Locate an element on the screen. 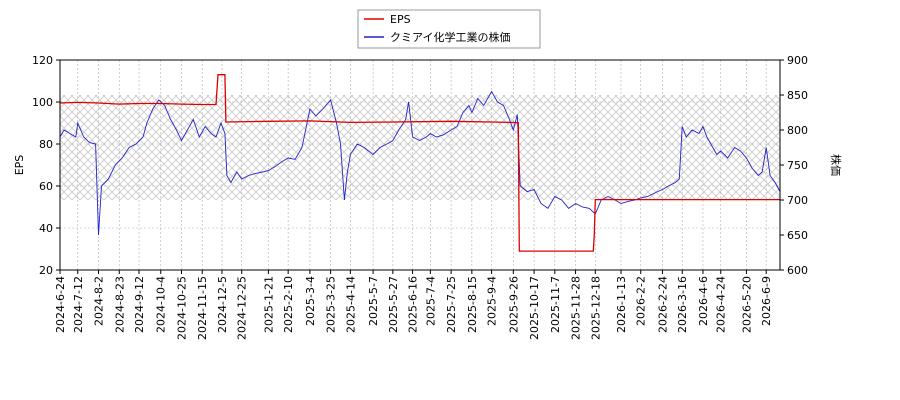 Image resolution: width=900 pixels, height=400 pixels. x-tick-label: 2025-9-26 is located at coordinates (513, 304).